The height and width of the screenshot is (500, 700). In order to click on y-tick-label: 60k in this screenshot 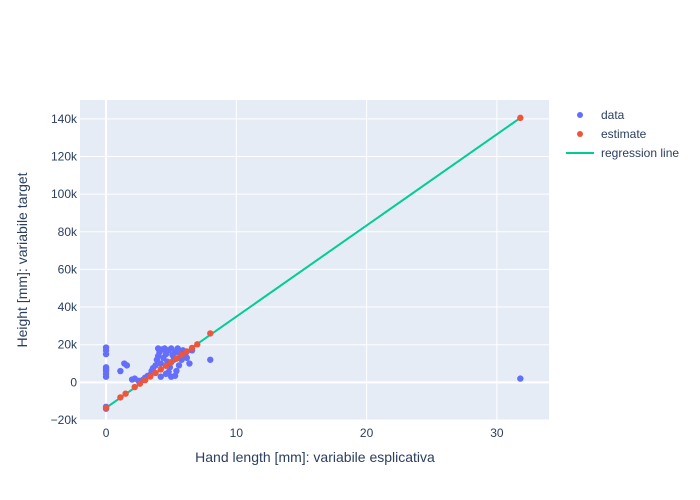, I will do `click(68, 269)`.